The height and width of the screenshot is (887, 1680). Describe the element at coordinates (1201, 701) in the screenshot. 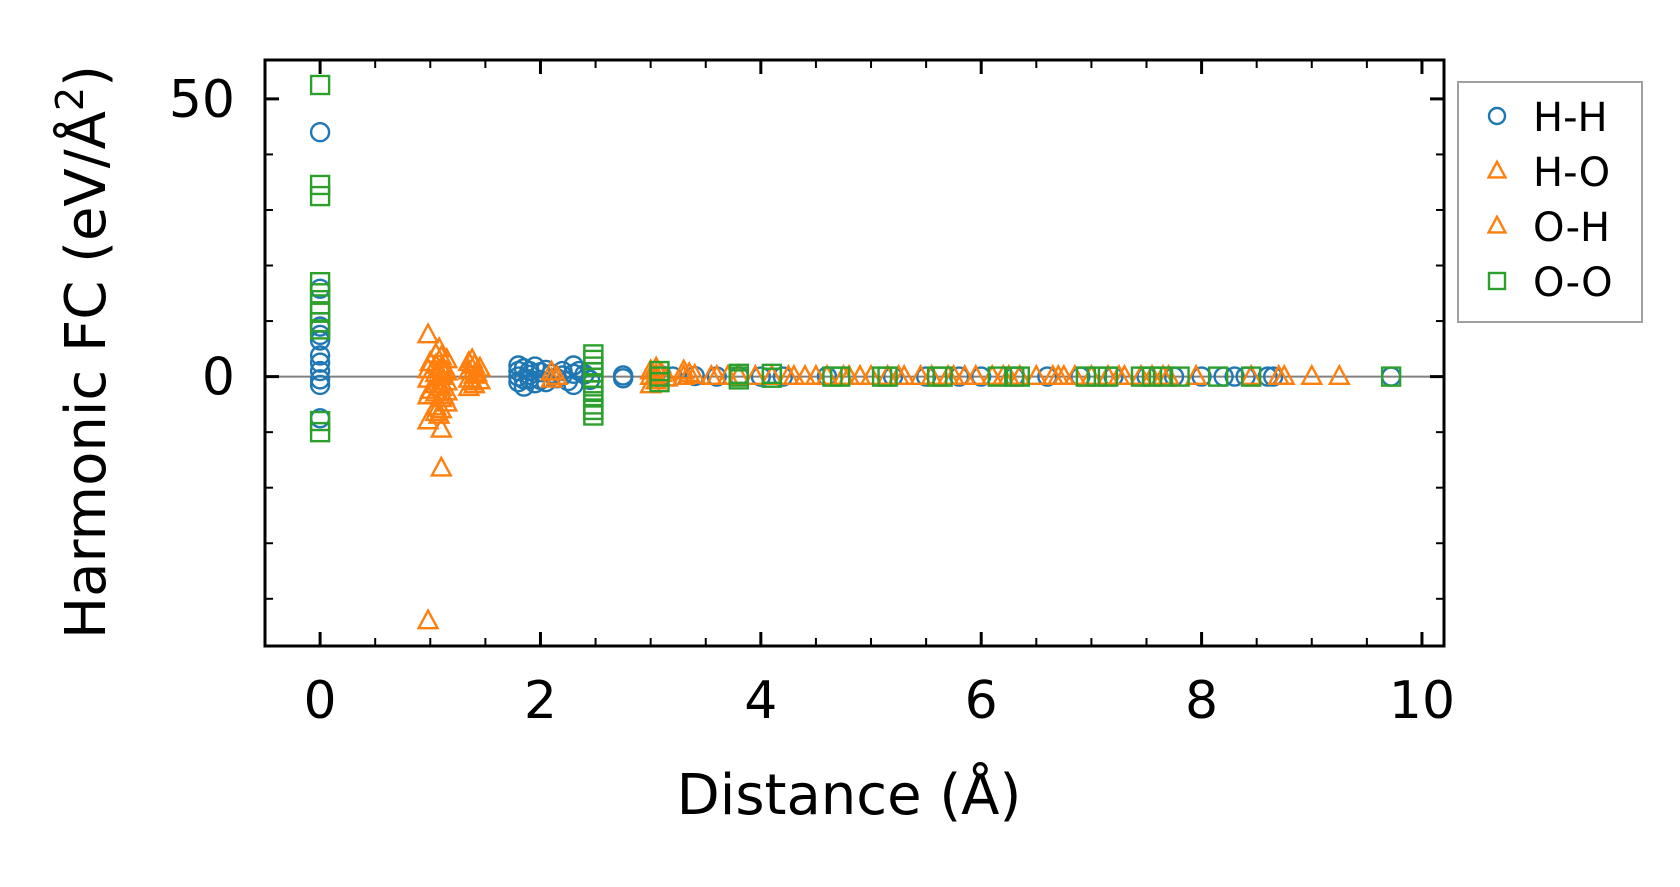

I see `x-tick-label: 8` at that location.